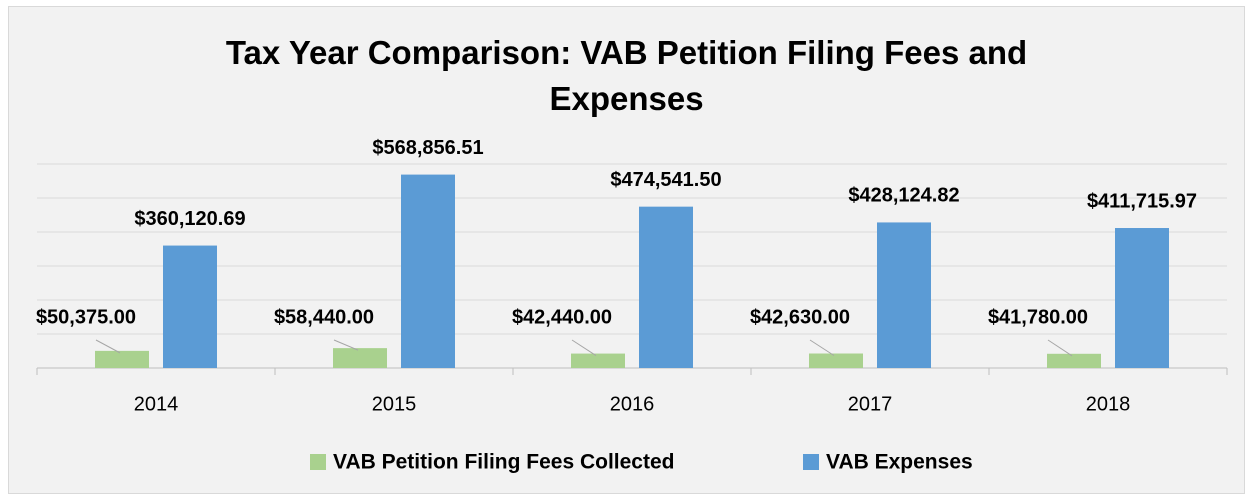 The width and height of the screenshot is (1253, 502). I want to click on data-label: $428,124.82, so click(903, 196).